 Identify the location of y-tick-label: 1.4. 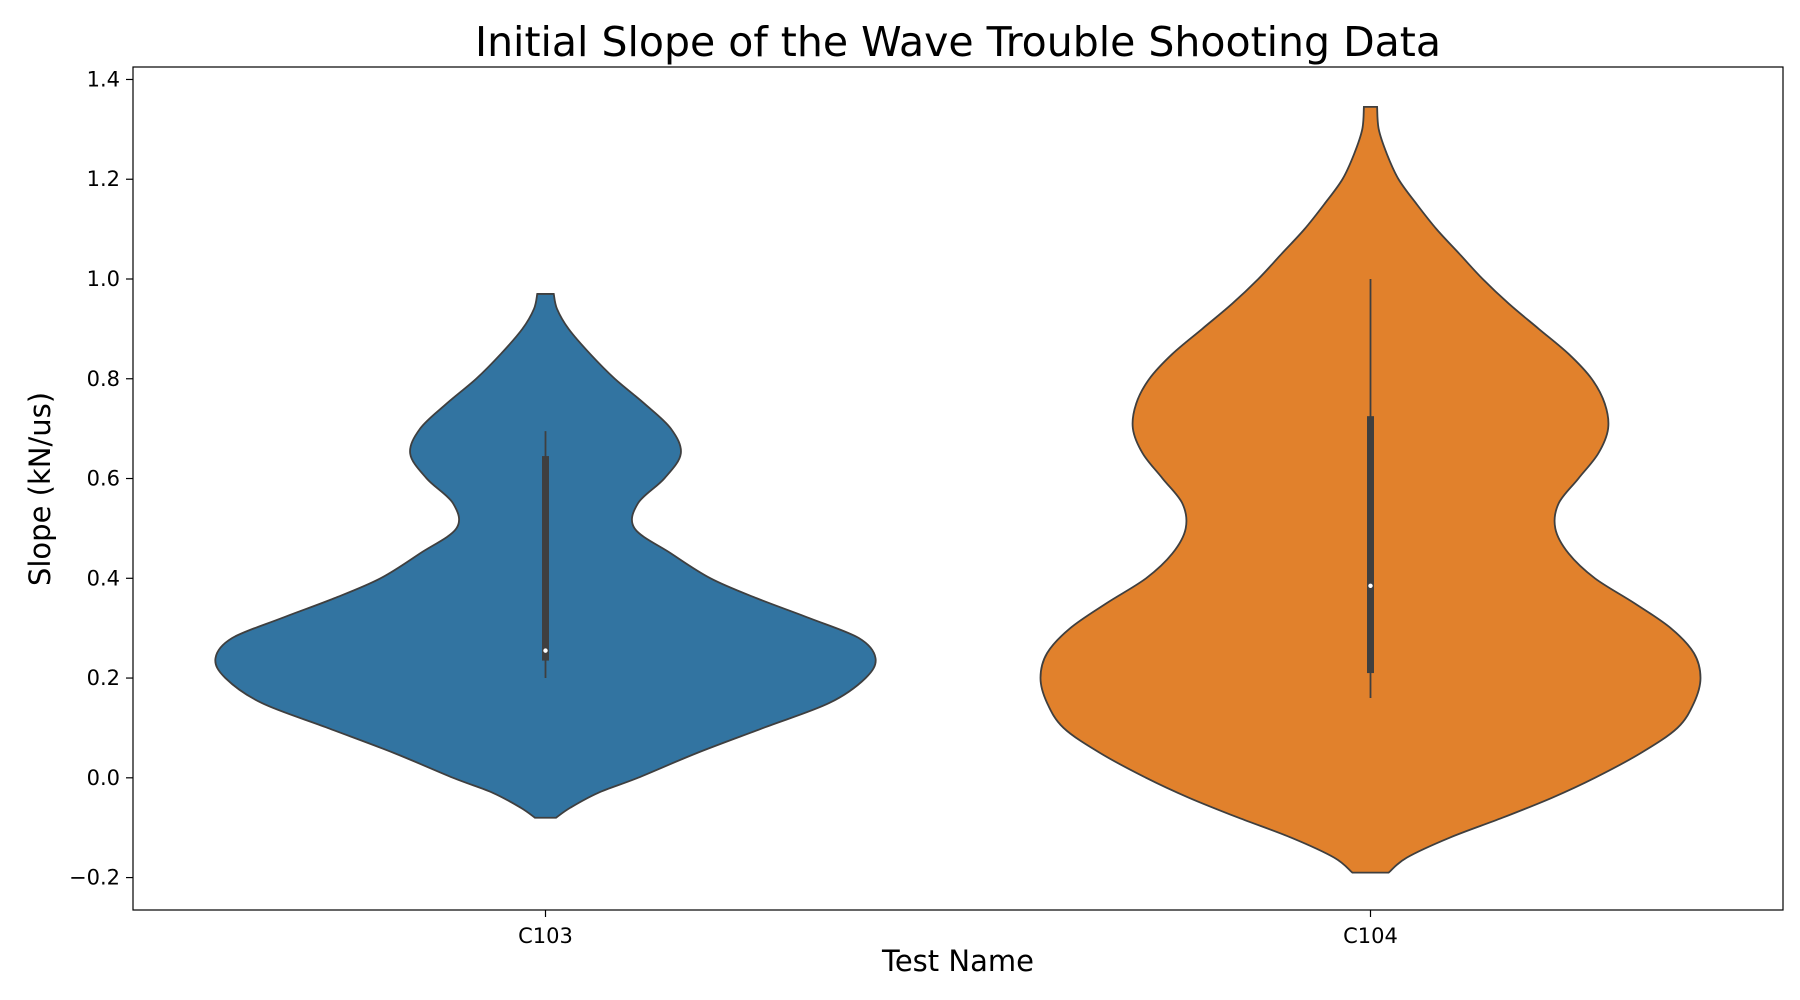
(103, 79).